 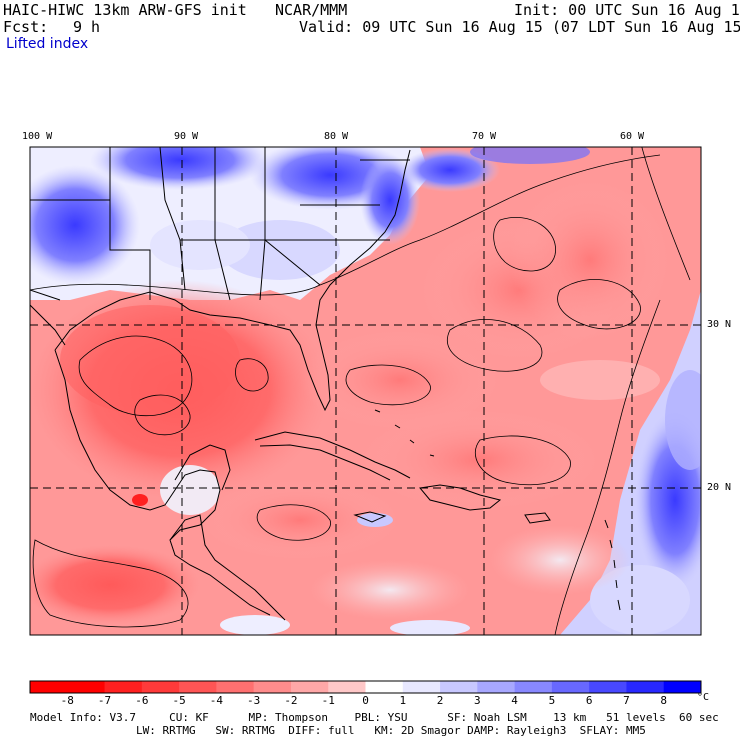 What do you see at coordinates (47, 44) in the screenshot?
I see `field-name: Lifted index` at bounding box center [47, 44].